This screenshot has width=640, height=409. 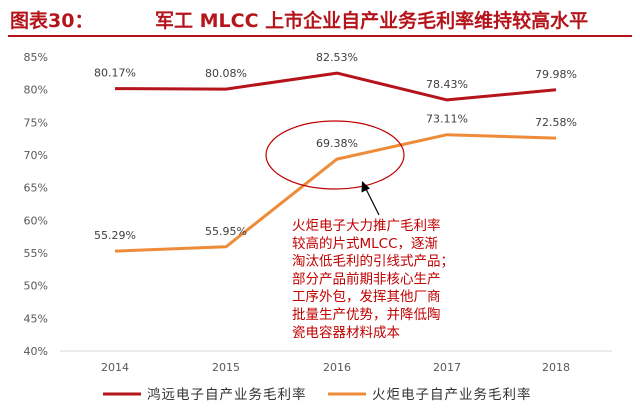 I want to click on y-tick-label: 75%, so click(x=36, y=122).